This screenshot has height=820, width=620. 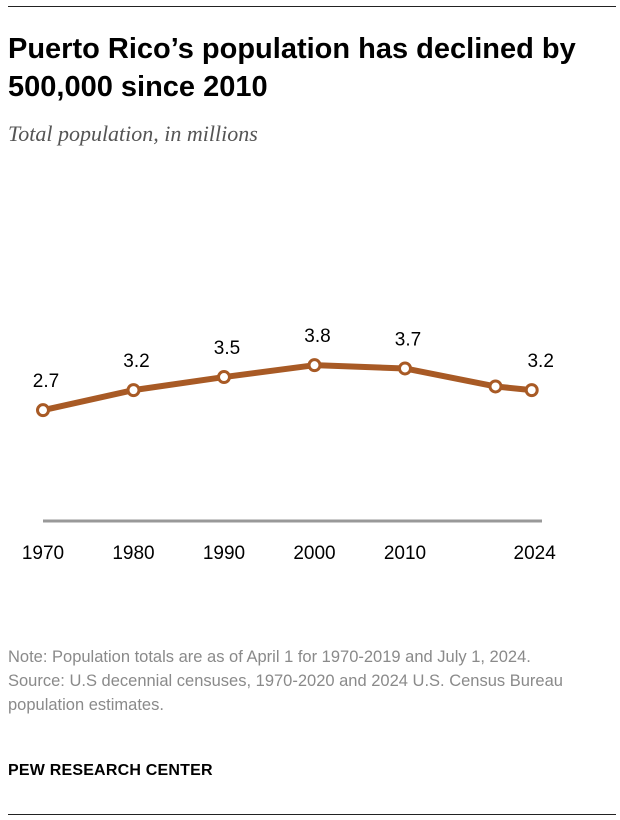 What do you see at coordinates (133, 553) in the screenshot?
I see `x-tick-label: 1980` at bounding box center [133, 553].